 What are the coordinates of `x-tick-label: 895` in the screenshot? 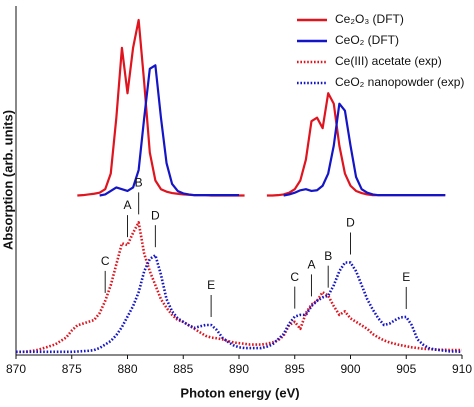 It's located at (295, 369).